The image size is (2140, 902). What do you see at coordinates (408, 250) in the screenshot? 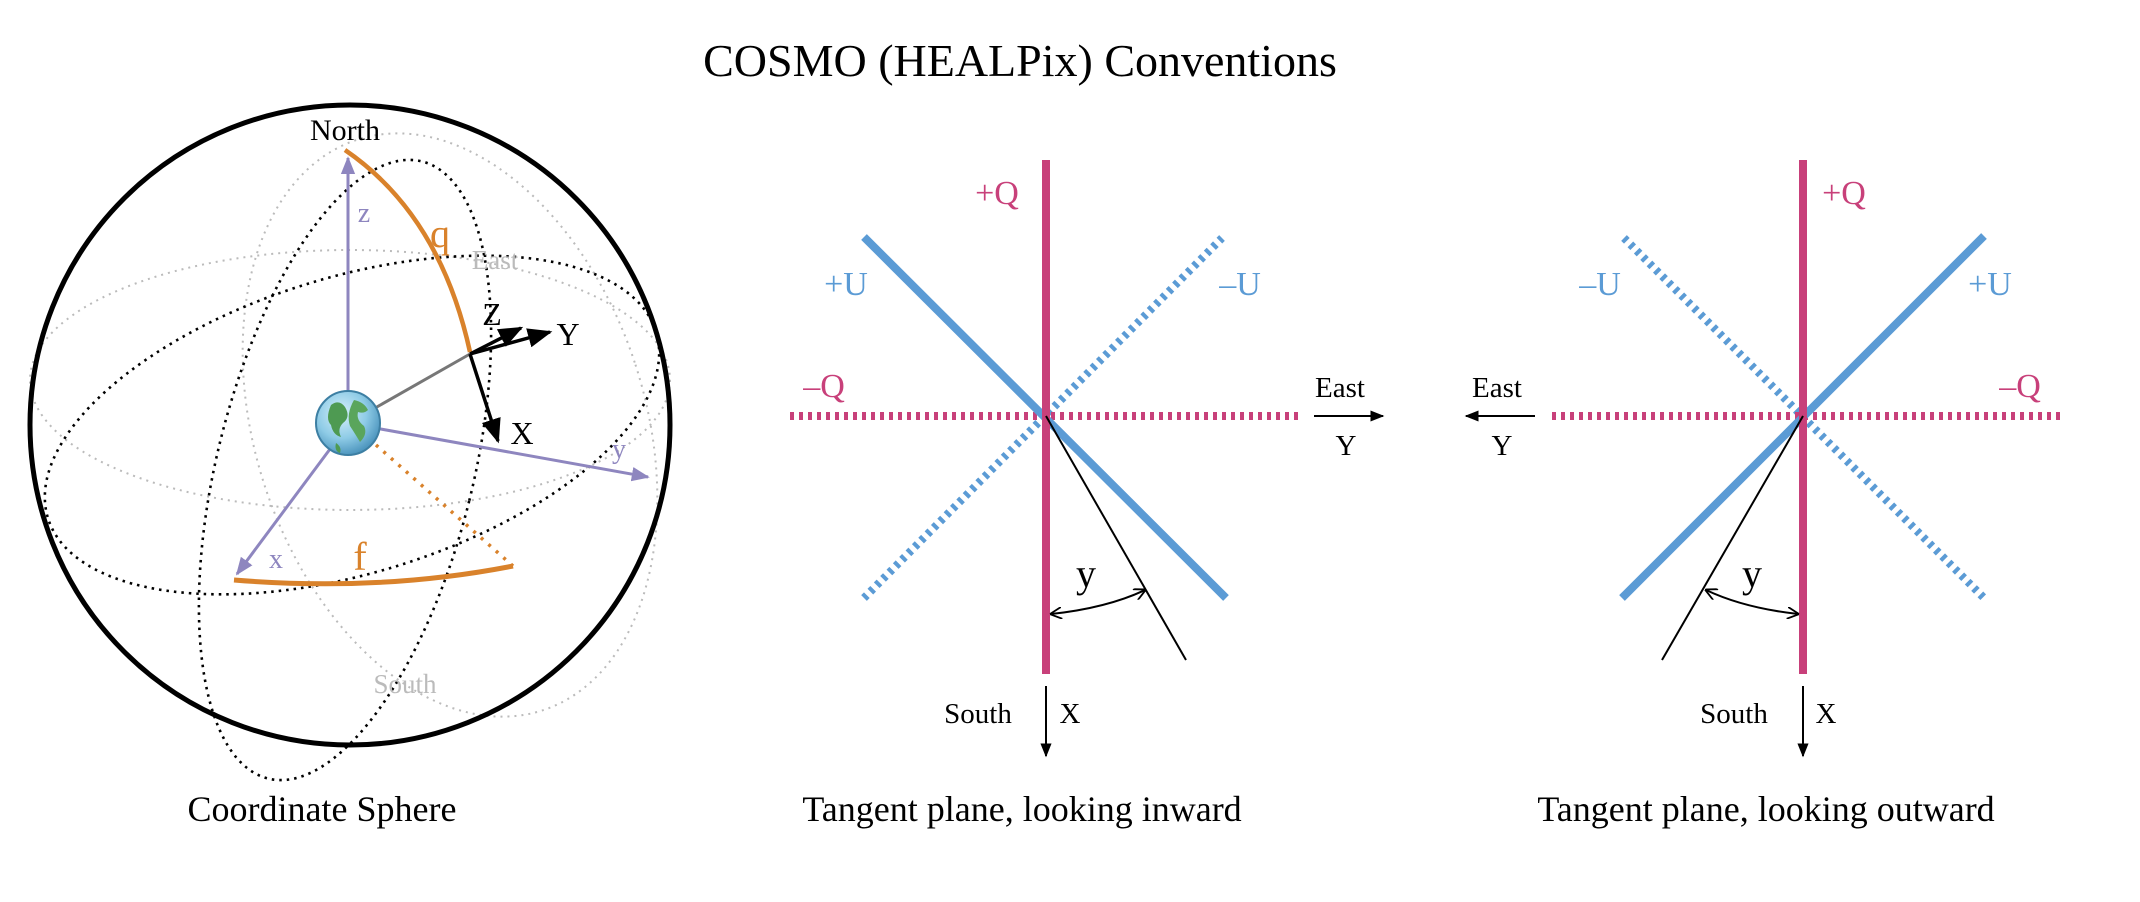
I see `theta-arc` at bounding box center [408, 250].